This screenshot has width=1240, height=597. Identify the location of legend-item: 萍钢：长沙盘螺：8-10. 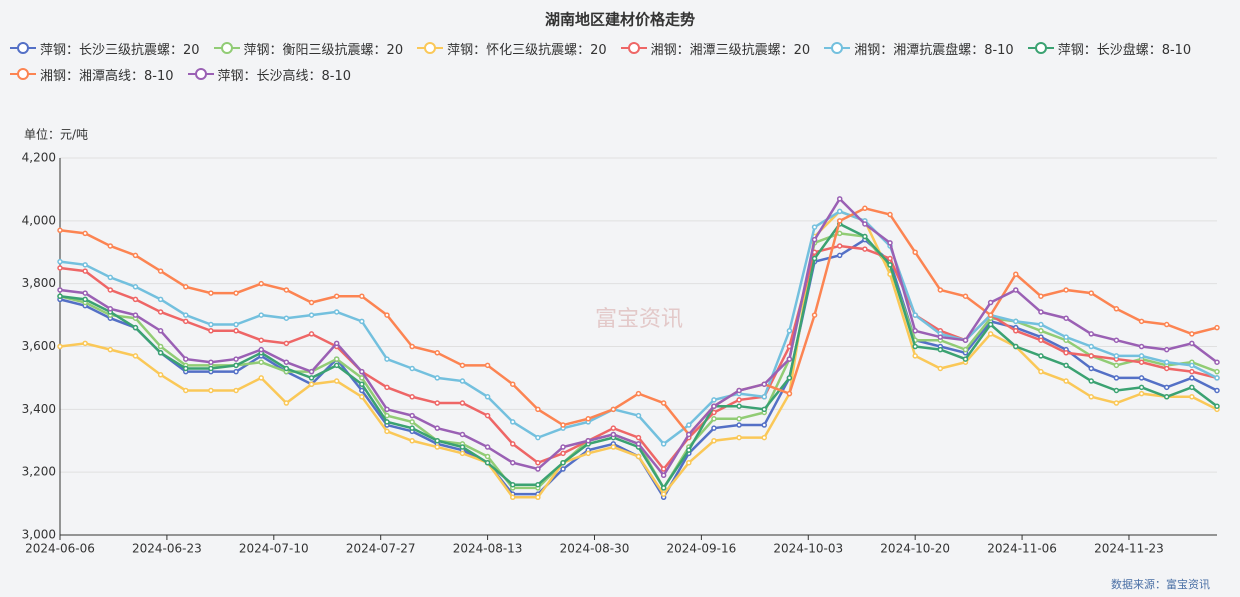
(1109, 48).